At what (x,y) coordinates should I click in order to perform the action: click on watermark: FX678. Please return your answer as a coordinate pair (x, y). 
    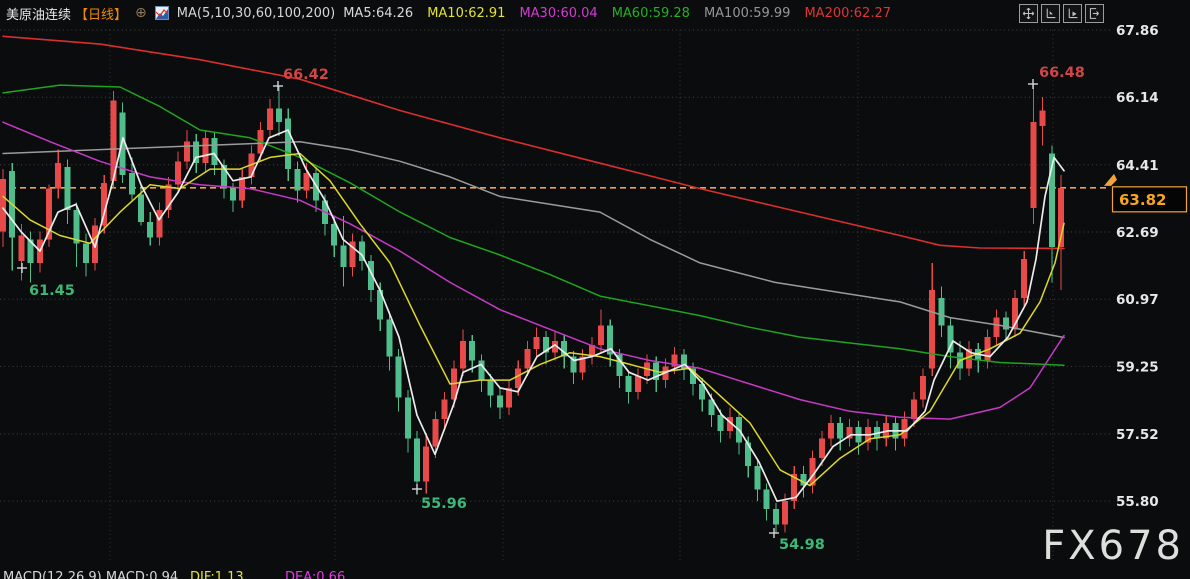
    Looking at the image, I should click on (1113, 546).